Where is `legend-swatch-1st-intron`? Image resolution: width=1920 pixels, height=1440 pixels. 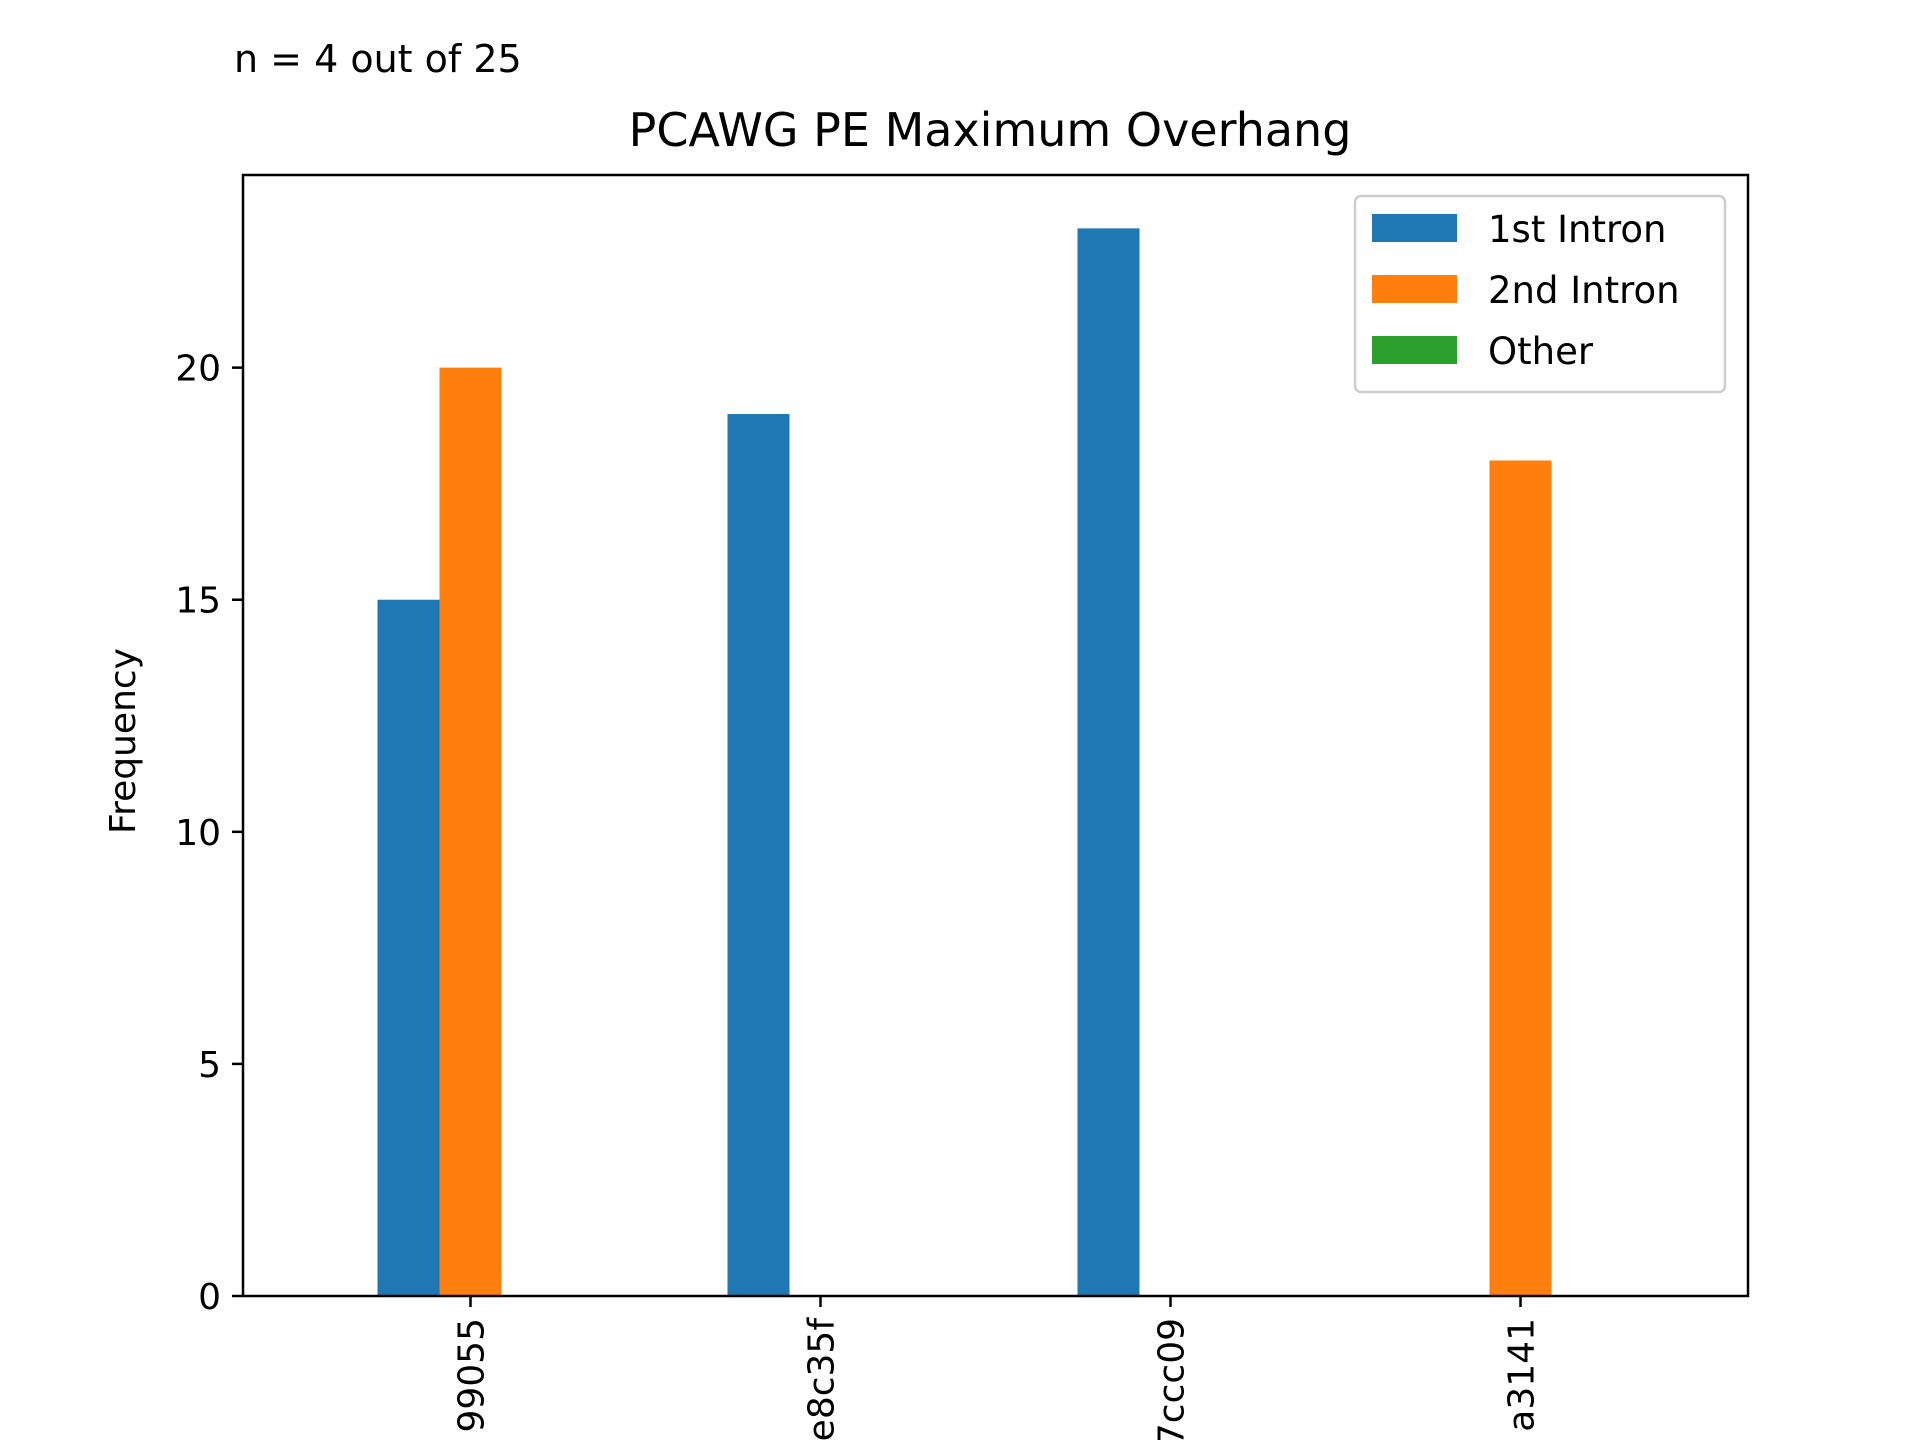 legend-swatch-1st-intron is located at coordinates (1414, 228).